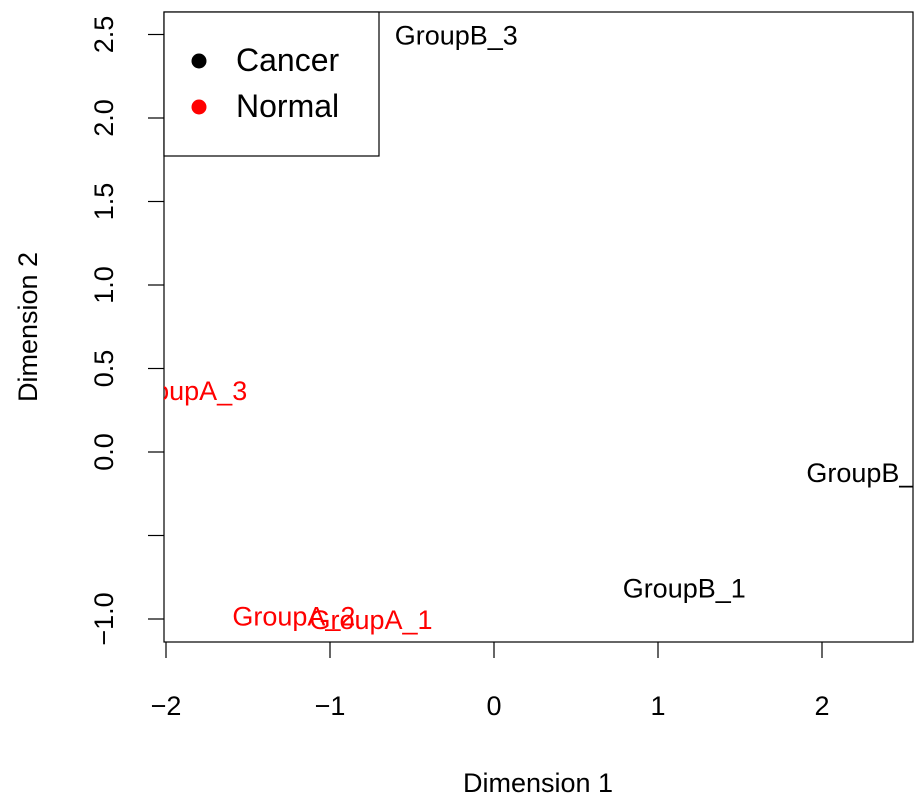 This screenshot has width=914, height=798. I want to click on point-label-groupb-1: GroupB_1, so click(684, 588).